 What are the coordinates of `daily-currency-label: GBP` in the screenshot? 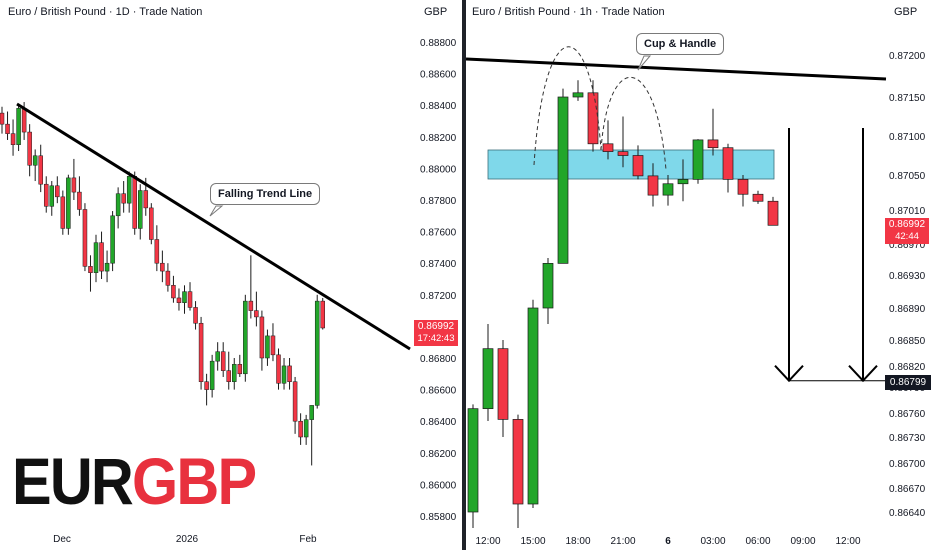 It's located at (436, 12).